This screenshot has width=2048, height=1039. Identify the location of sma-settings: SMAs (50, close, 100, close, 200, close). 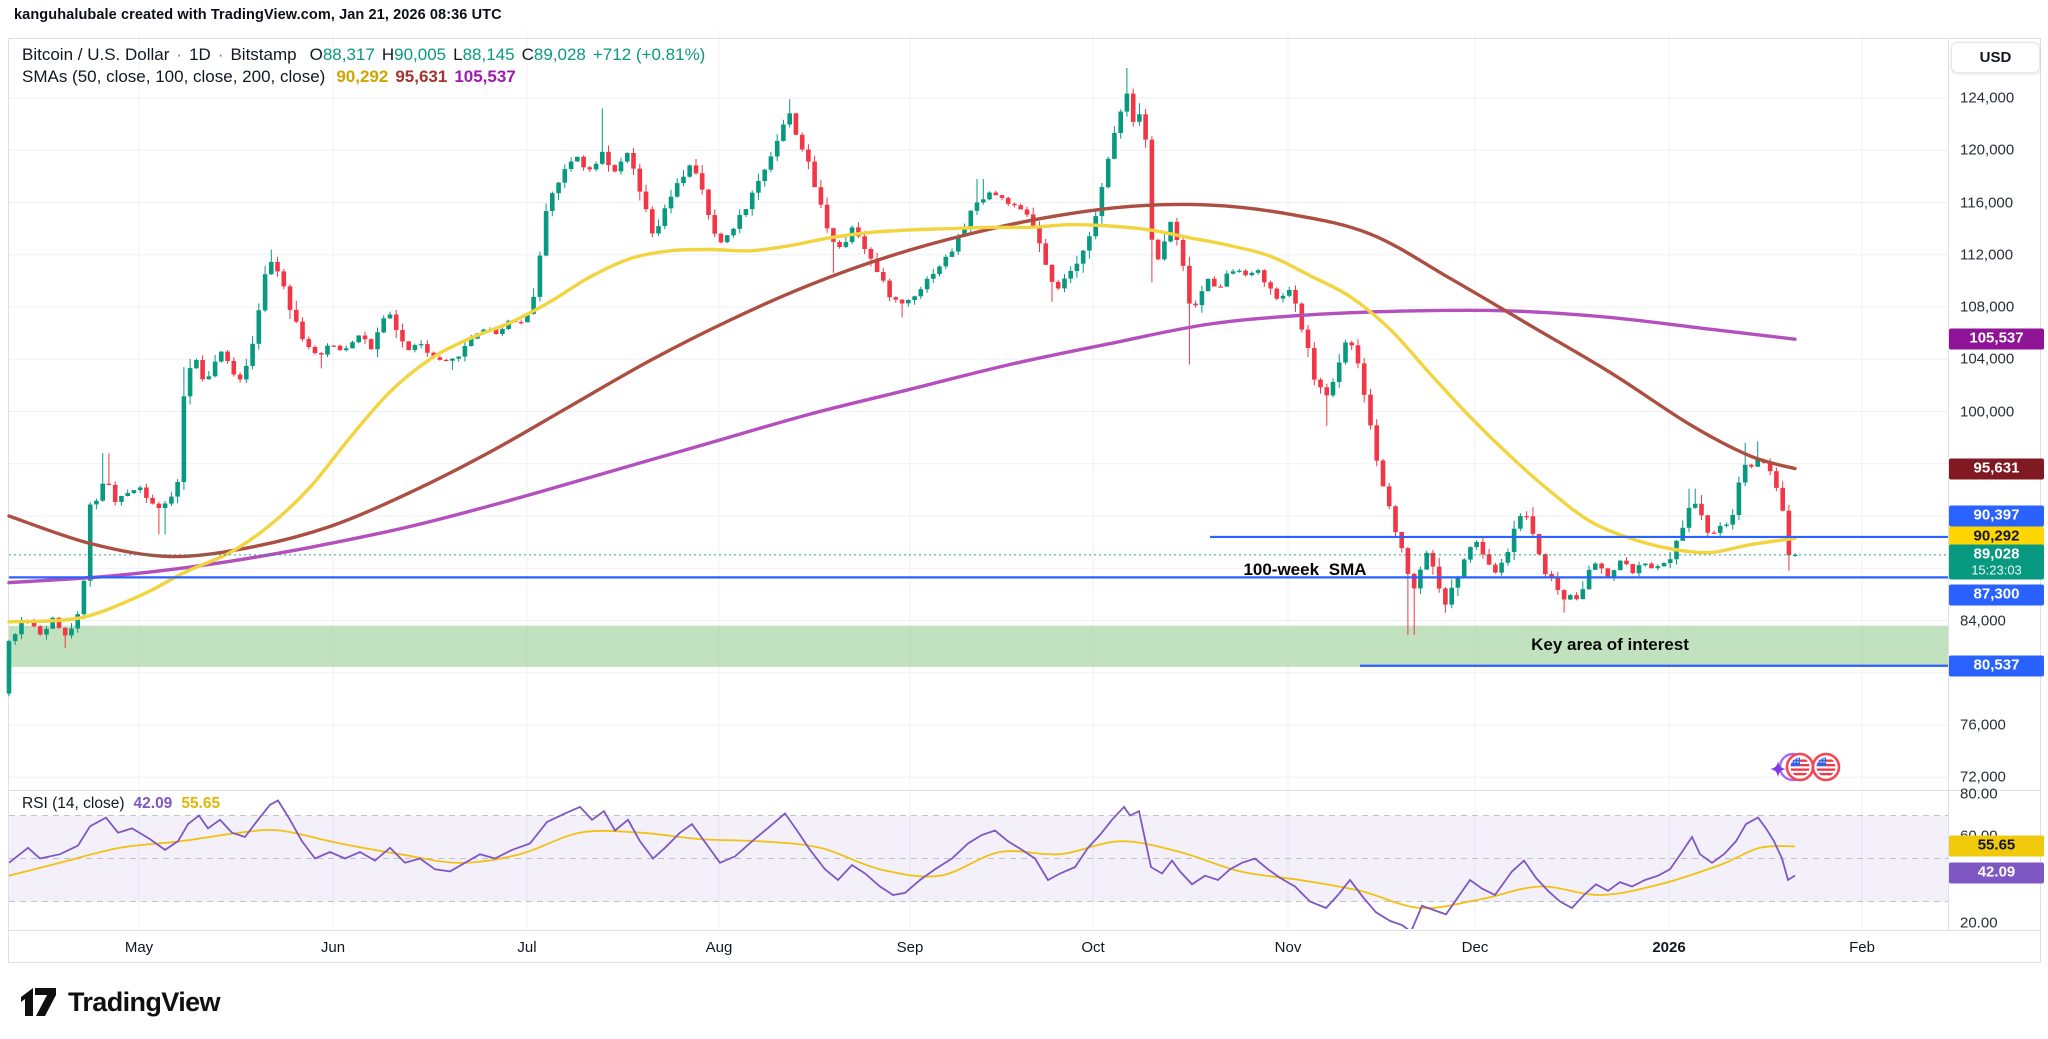
(174, 76).